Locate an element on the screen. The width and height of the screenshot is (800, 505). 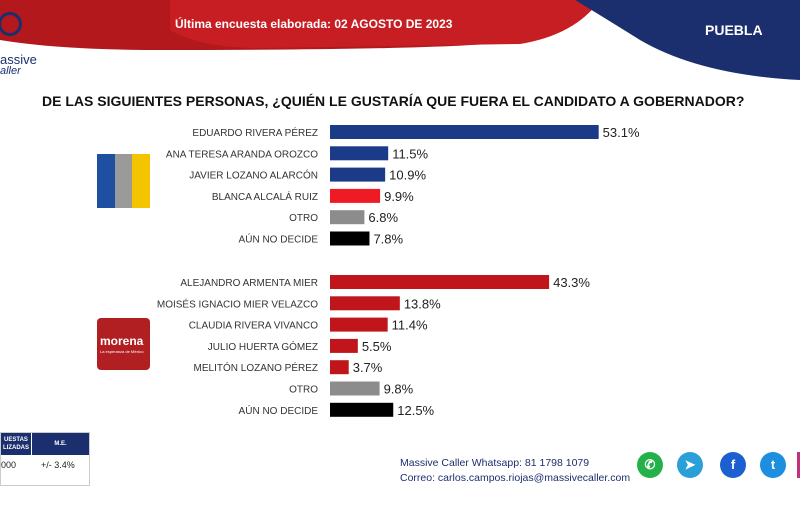
whatsapp-contact: Massive Caller Whatsapp: 81 1798 1079 is located at coordinates (495, 463).